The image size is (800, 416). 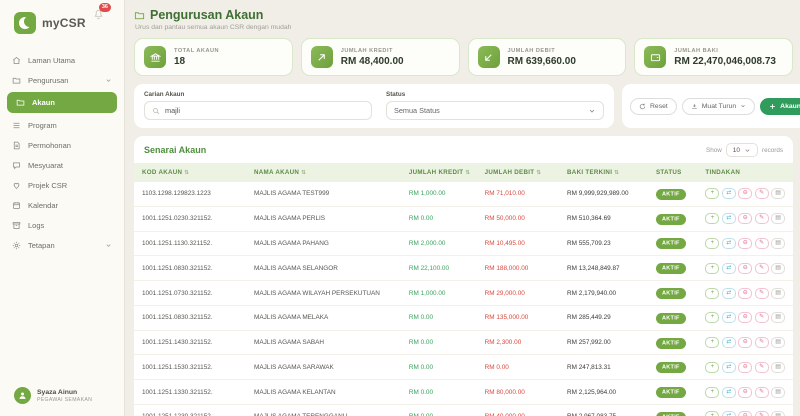 I want to click on stat-label: JUMLAH KREDIT, so click(x=366, y=50).